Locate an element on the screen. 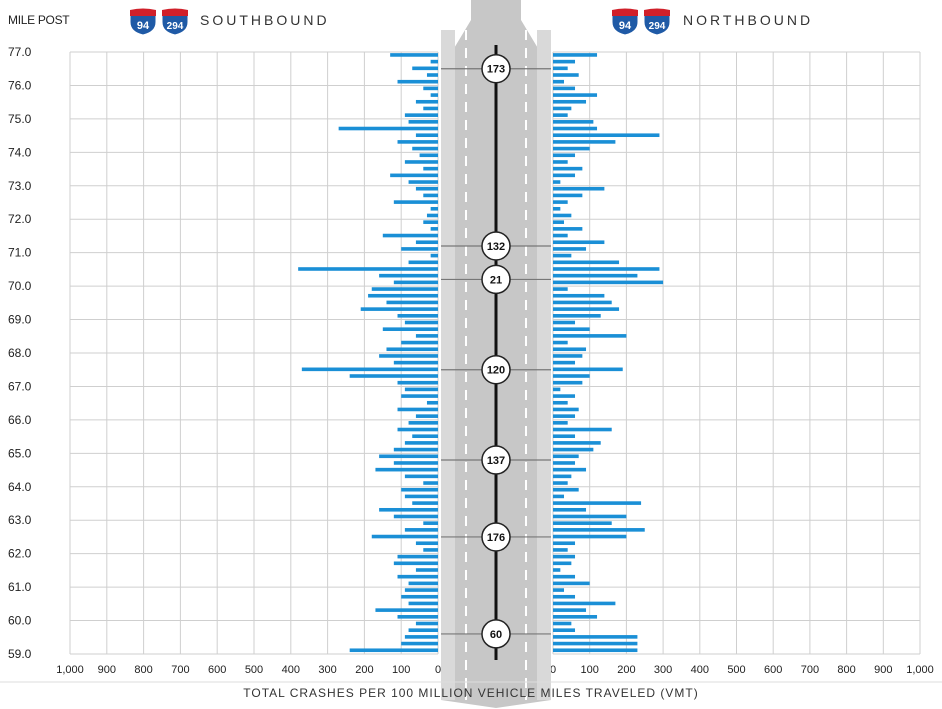 The height and width of the screenshot is (709, 942). x-tick-label-left: 1,000 is located at coordinates (70, 670).